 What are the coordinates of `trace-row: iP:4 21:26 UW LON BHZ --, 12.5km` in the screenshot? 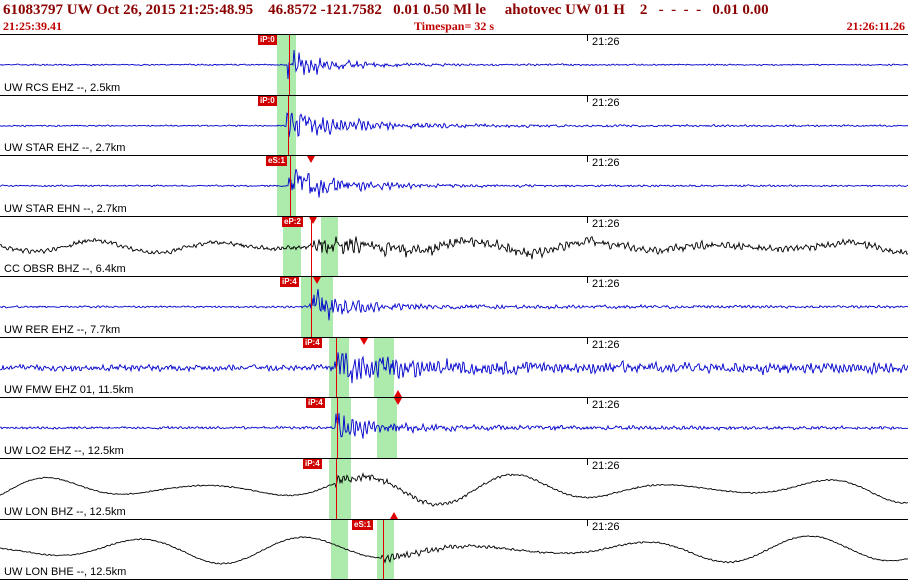 It's located at (454, 488).